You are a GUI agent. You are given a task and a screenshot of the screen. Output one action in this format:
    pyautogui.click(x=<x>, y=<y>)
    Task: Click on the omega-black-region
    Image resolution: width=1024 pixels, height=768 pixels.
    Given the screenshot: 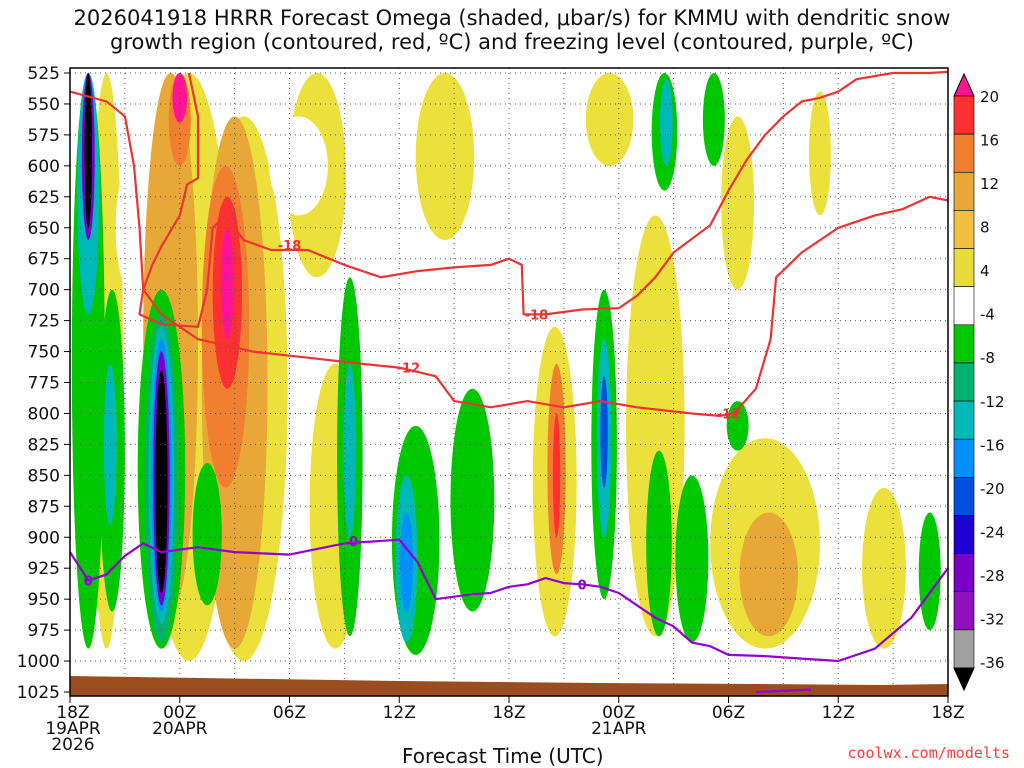 What is the action you would take?
    pyautogui.click(x=88, y=150)
    